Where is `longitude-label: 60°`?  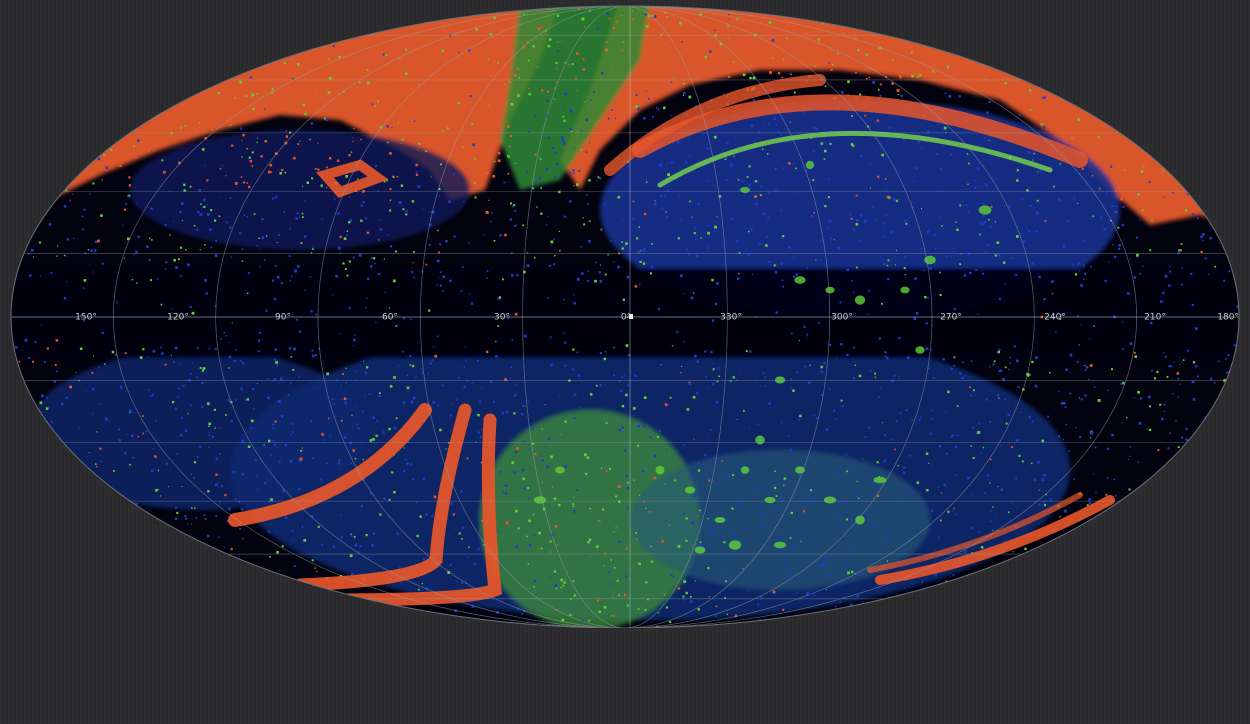
longitude-label: 60° is located at coordinates (390, 318).